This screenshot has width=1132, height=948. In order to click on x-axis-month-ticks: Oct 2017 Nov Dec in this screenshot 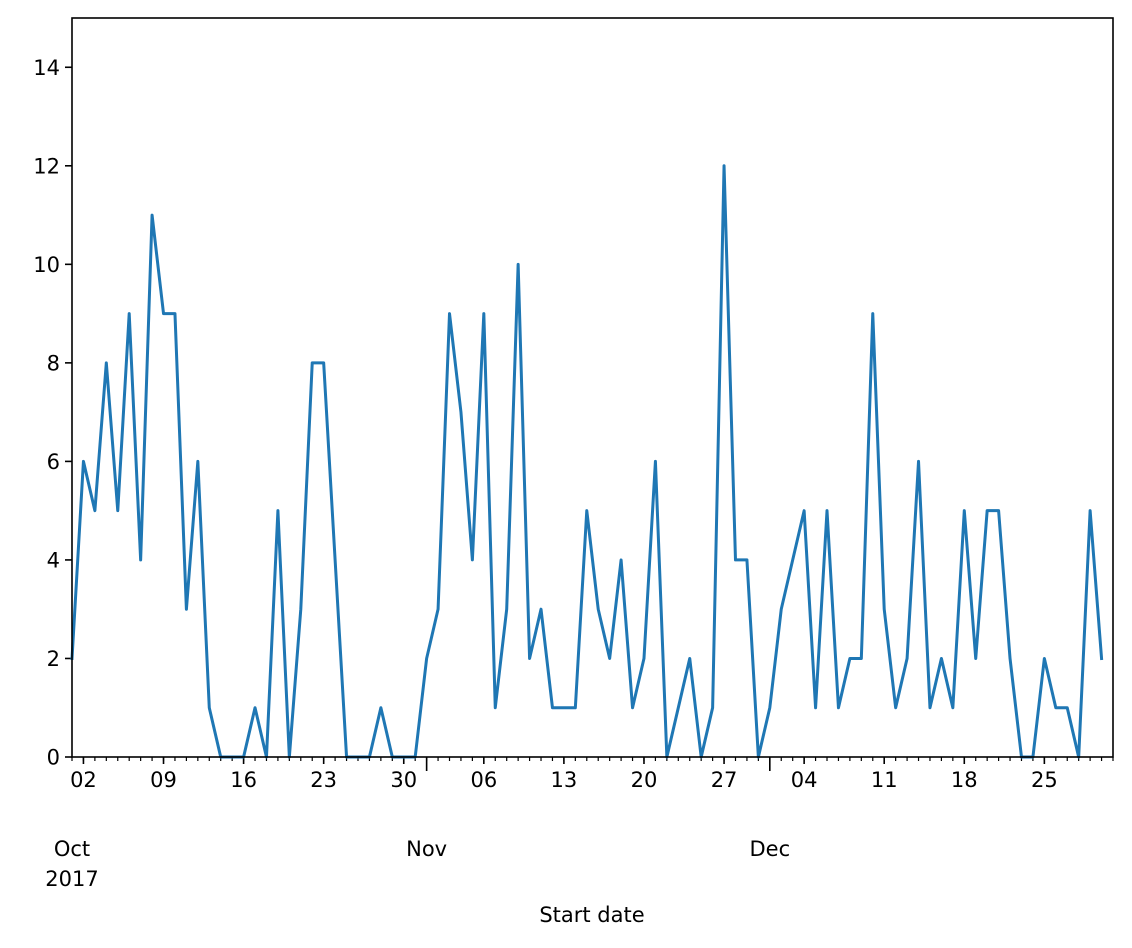, I will do `click(417, 824)`.